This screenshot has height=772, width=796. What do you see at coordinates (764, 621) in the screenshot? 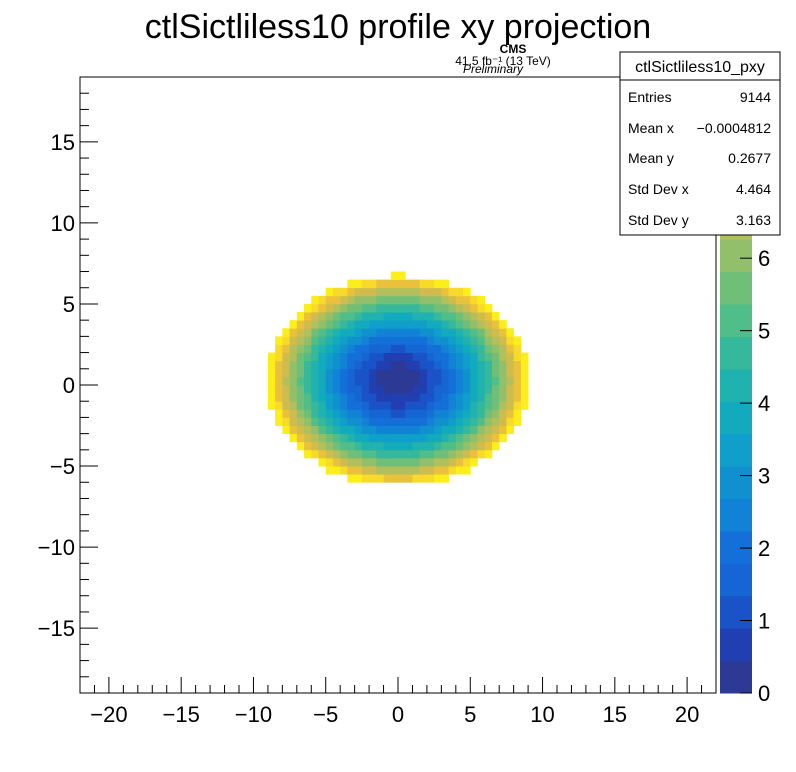
I see `color-scale-label: 1` at bounding box center [764, 621].